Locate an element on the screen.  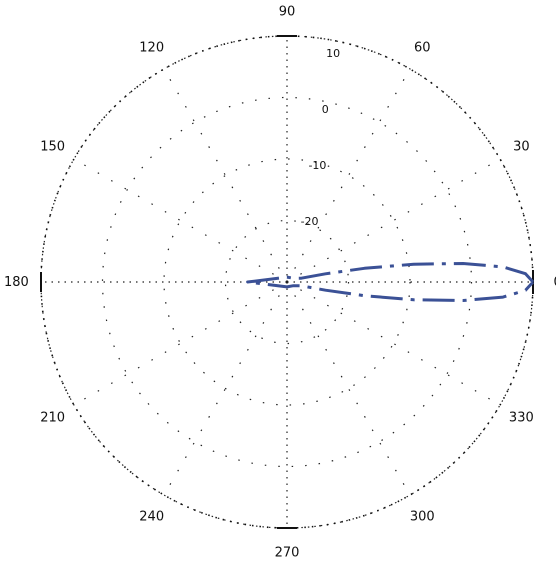
theta-tick-label: 240 is located at coordinates (151, 516).